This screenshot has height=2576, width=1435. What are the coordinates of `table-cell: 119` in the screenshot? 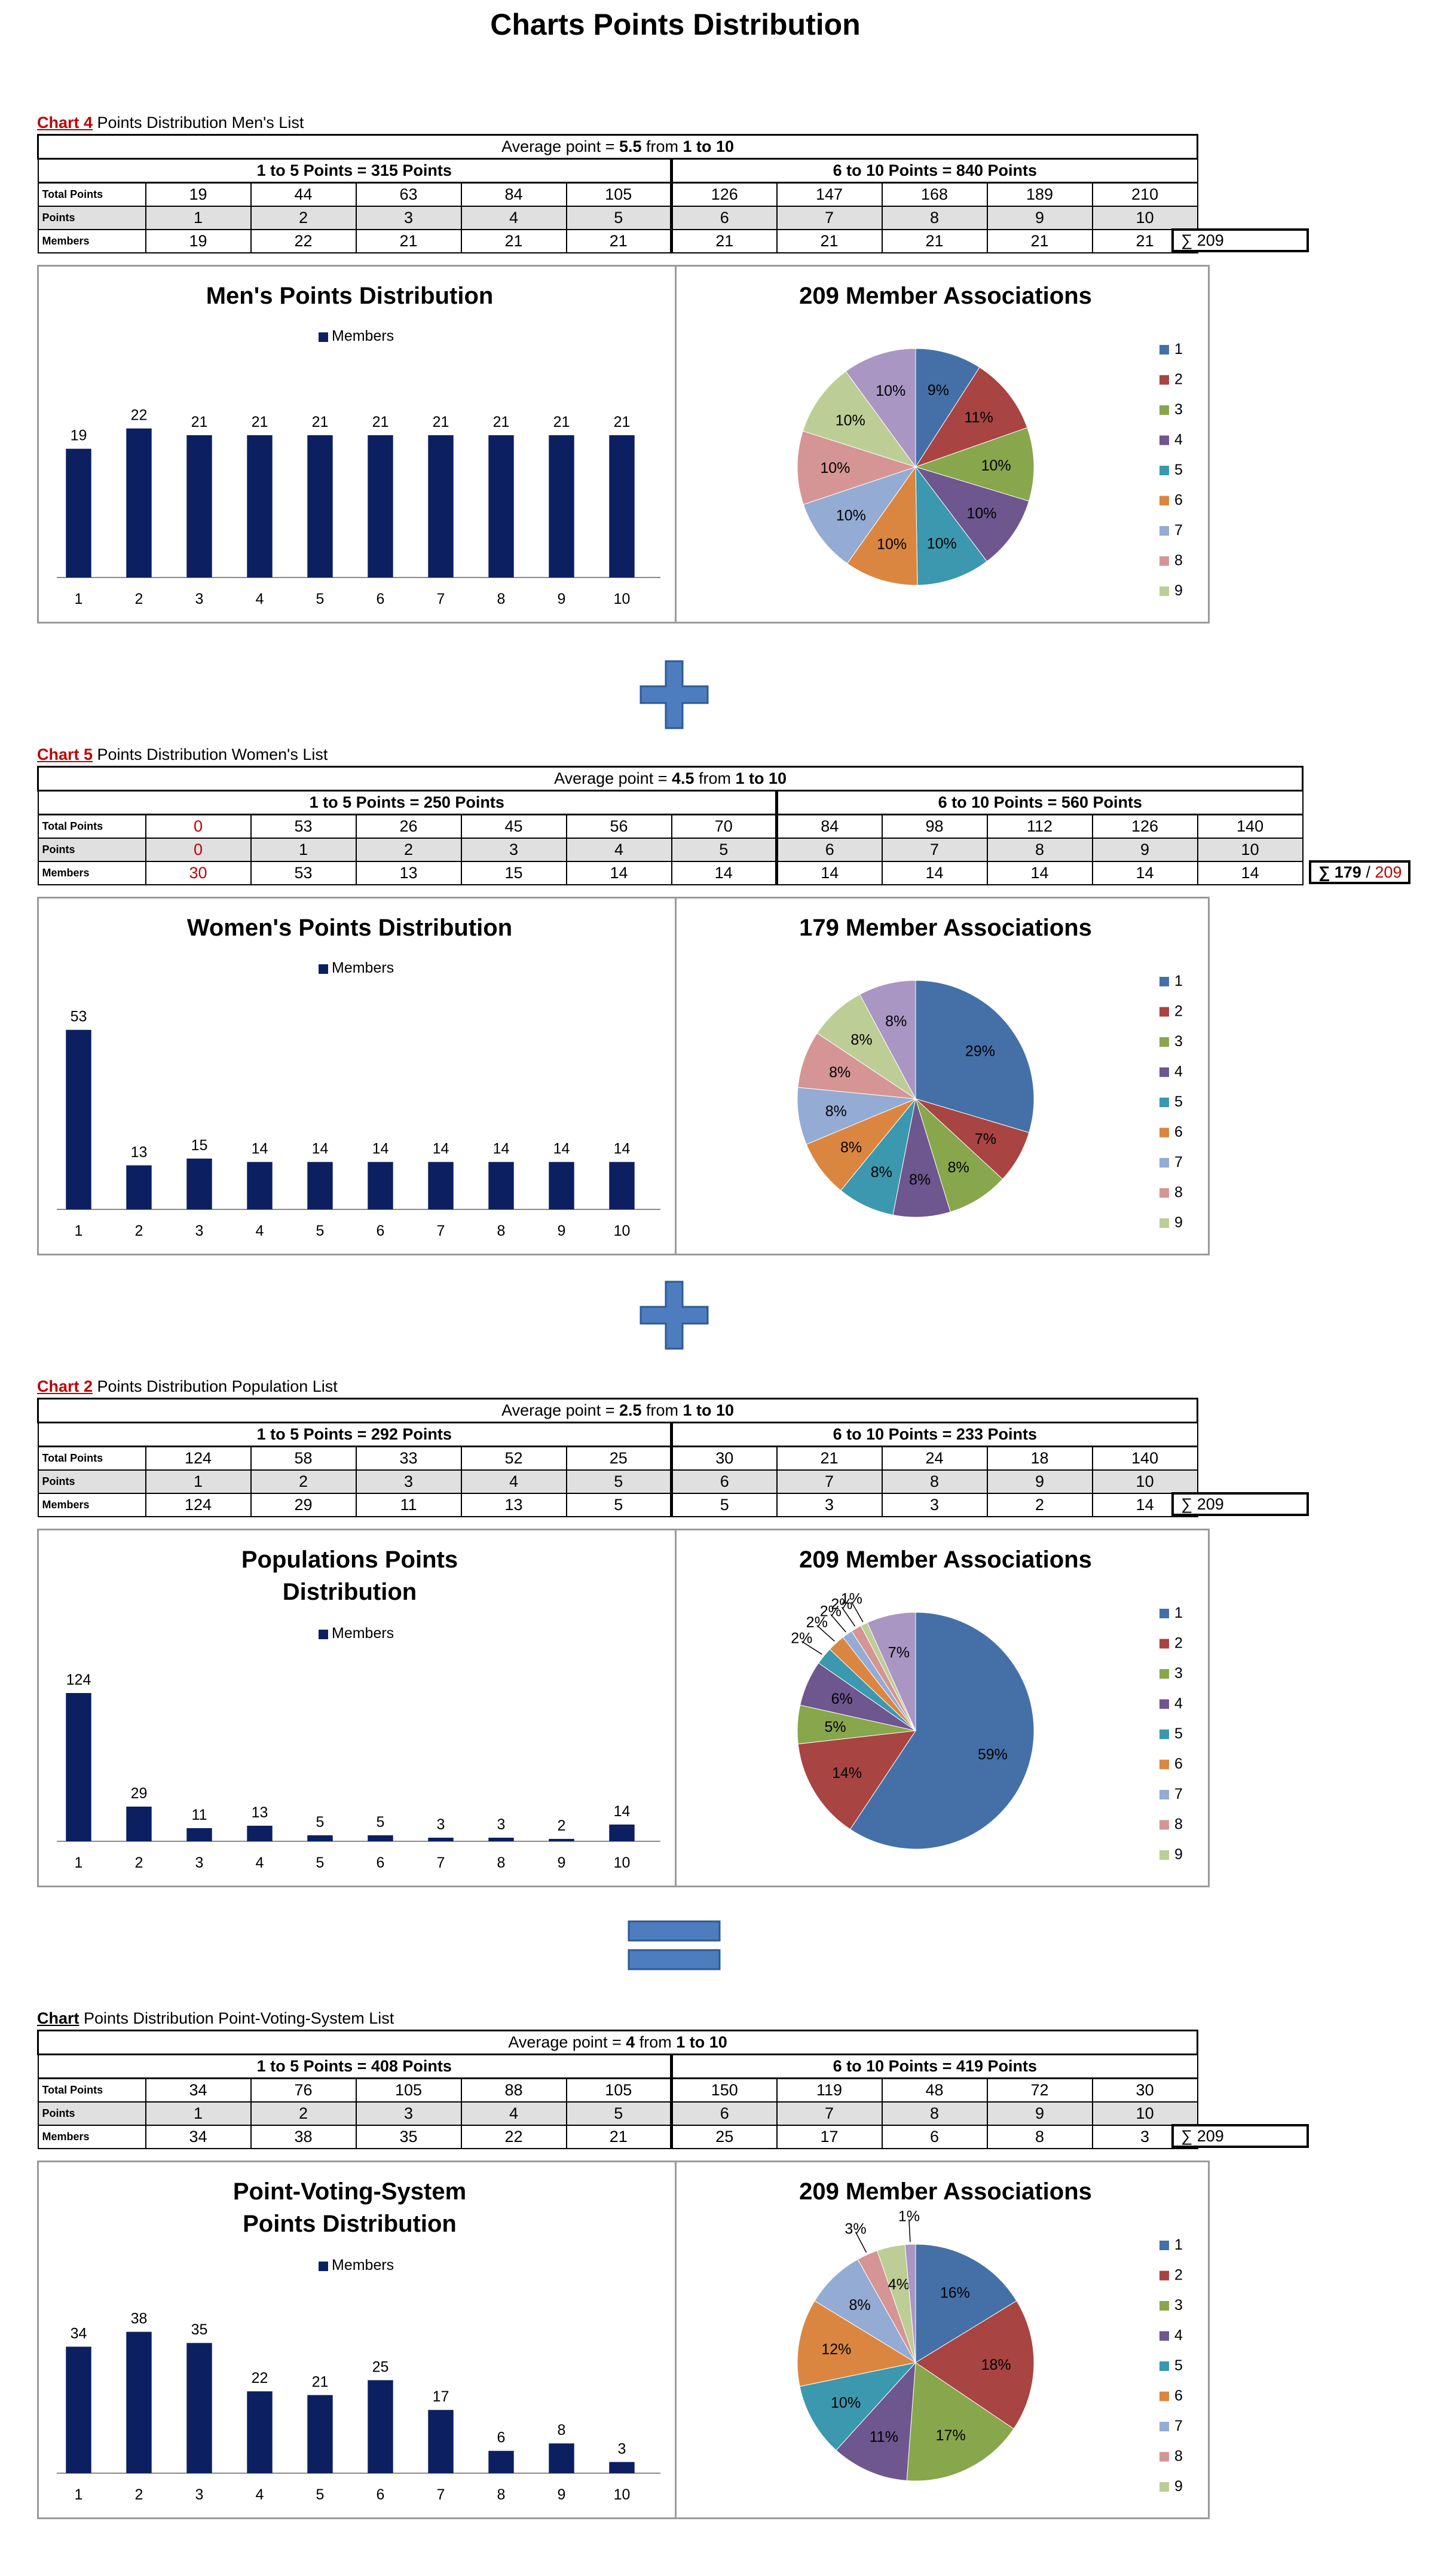 It's located at (829, 2090).